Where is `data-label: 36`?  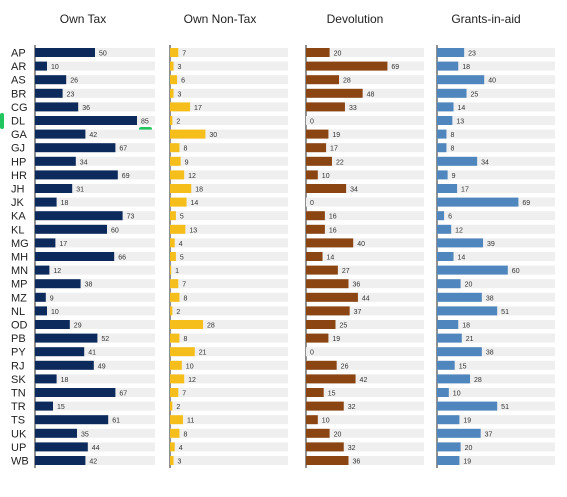 data-label: 36 is located at coordinates (356, 285).